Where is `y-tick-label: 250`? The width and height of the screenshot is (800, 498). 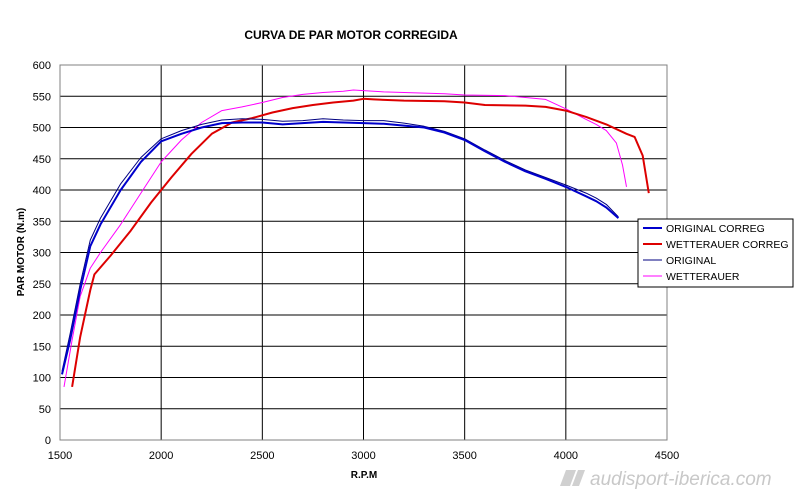
y-tick-label: 250 is located at coordinates (42, 285).